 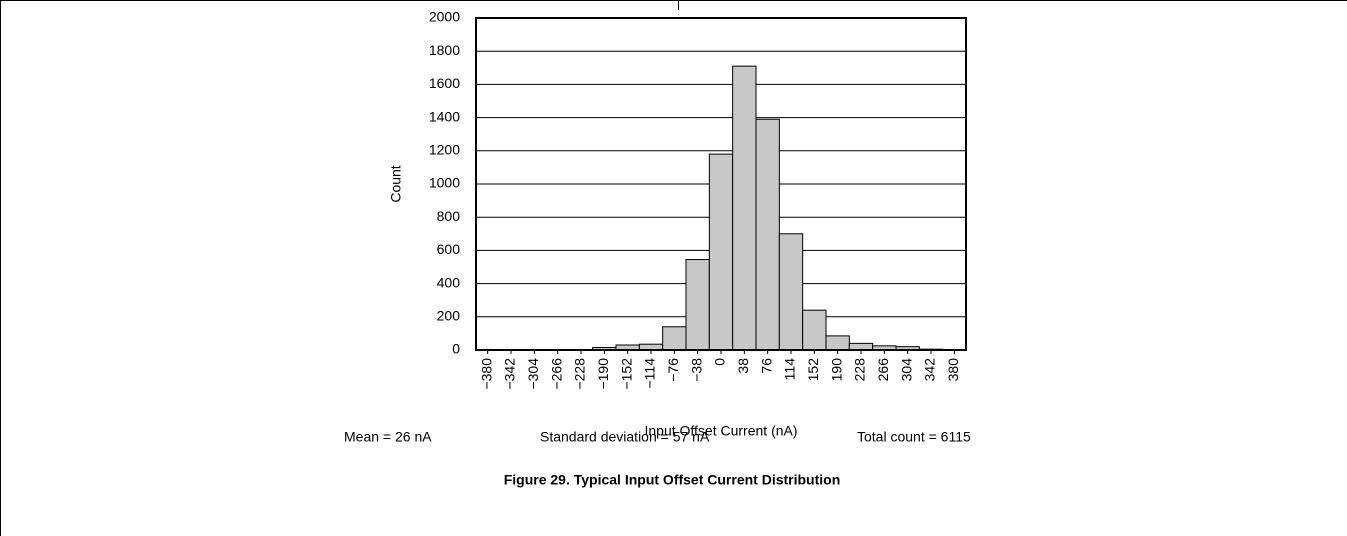 I want to click on x-tick-label: −190, so click(x=603, y=374).